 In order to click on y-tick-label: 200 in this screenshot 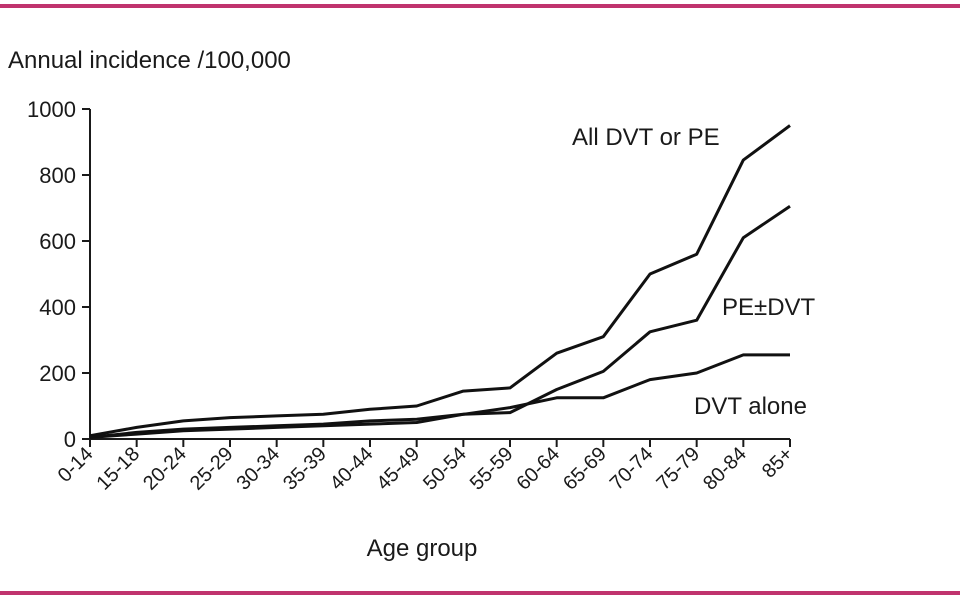, I will do `click(57, 373)`.